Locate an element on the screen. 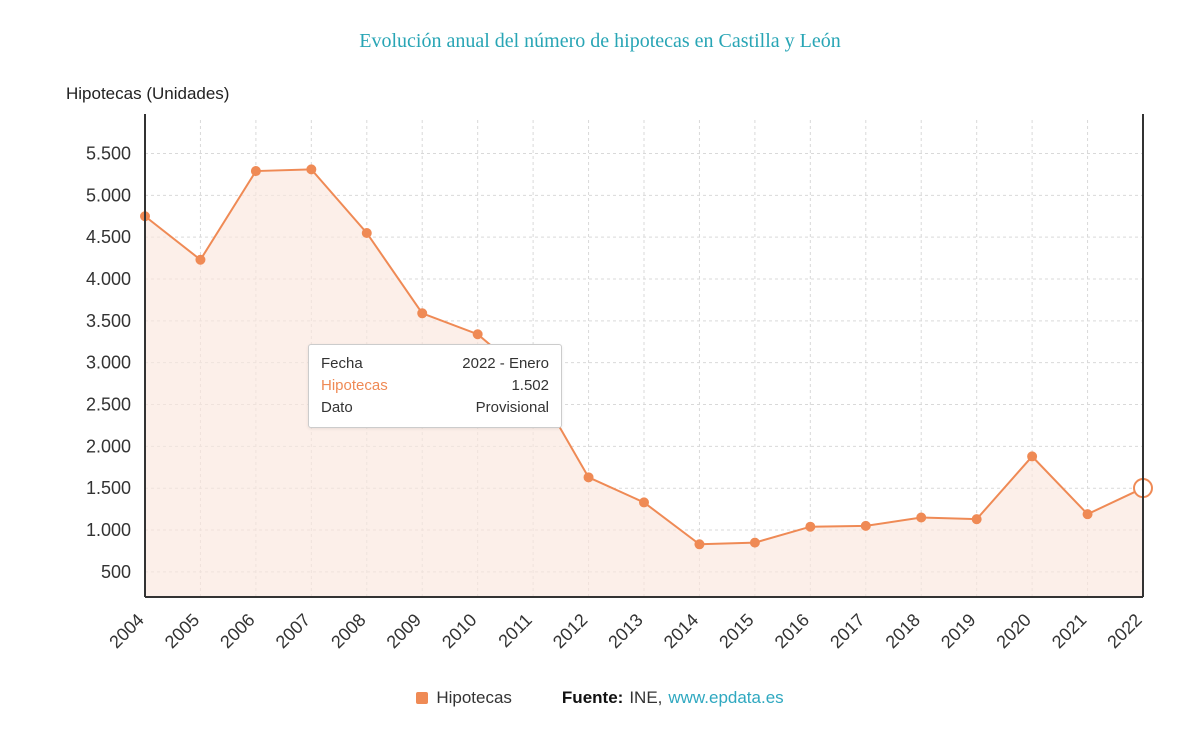 The image size is (1200, 734). y-tick-label: 5.500 is located at coordinates (108, 153).